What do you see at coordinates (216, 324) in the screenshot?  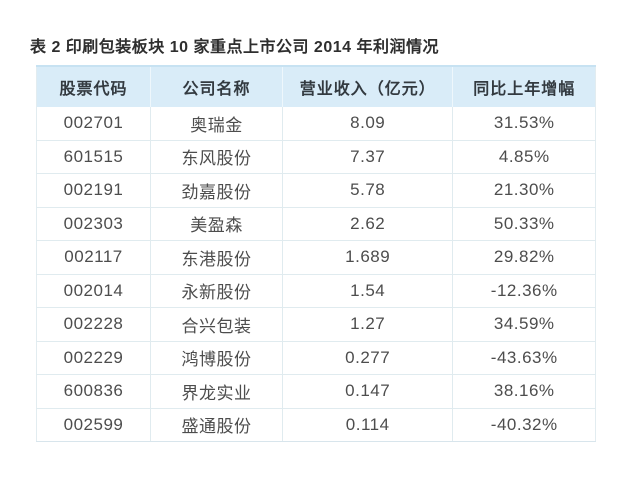 I see `cell-company-name: 合兴包装` at bounding box center [216, 324].